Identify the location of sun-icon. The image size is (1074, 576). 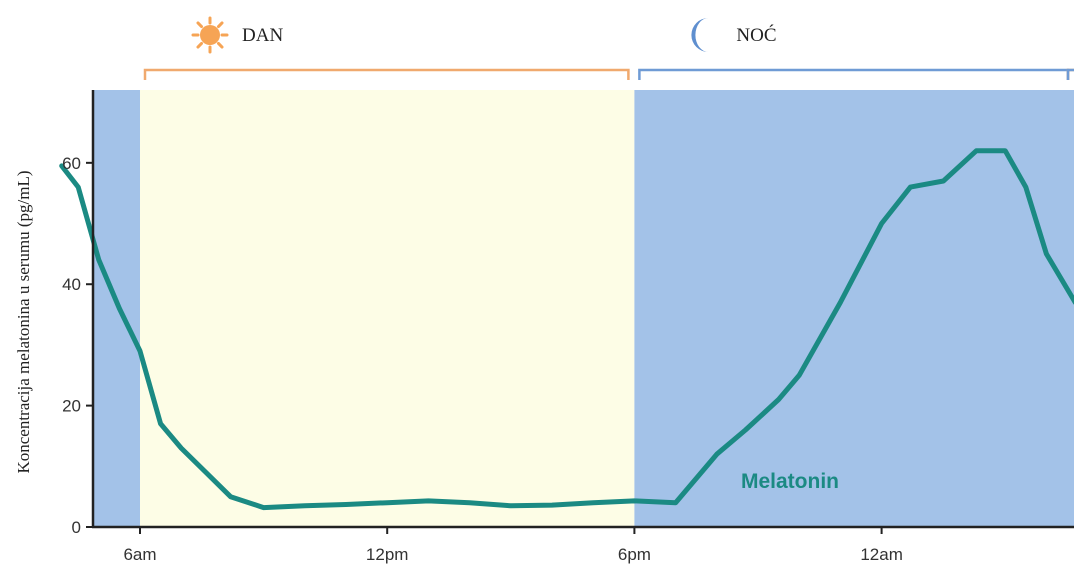
(210, 35).